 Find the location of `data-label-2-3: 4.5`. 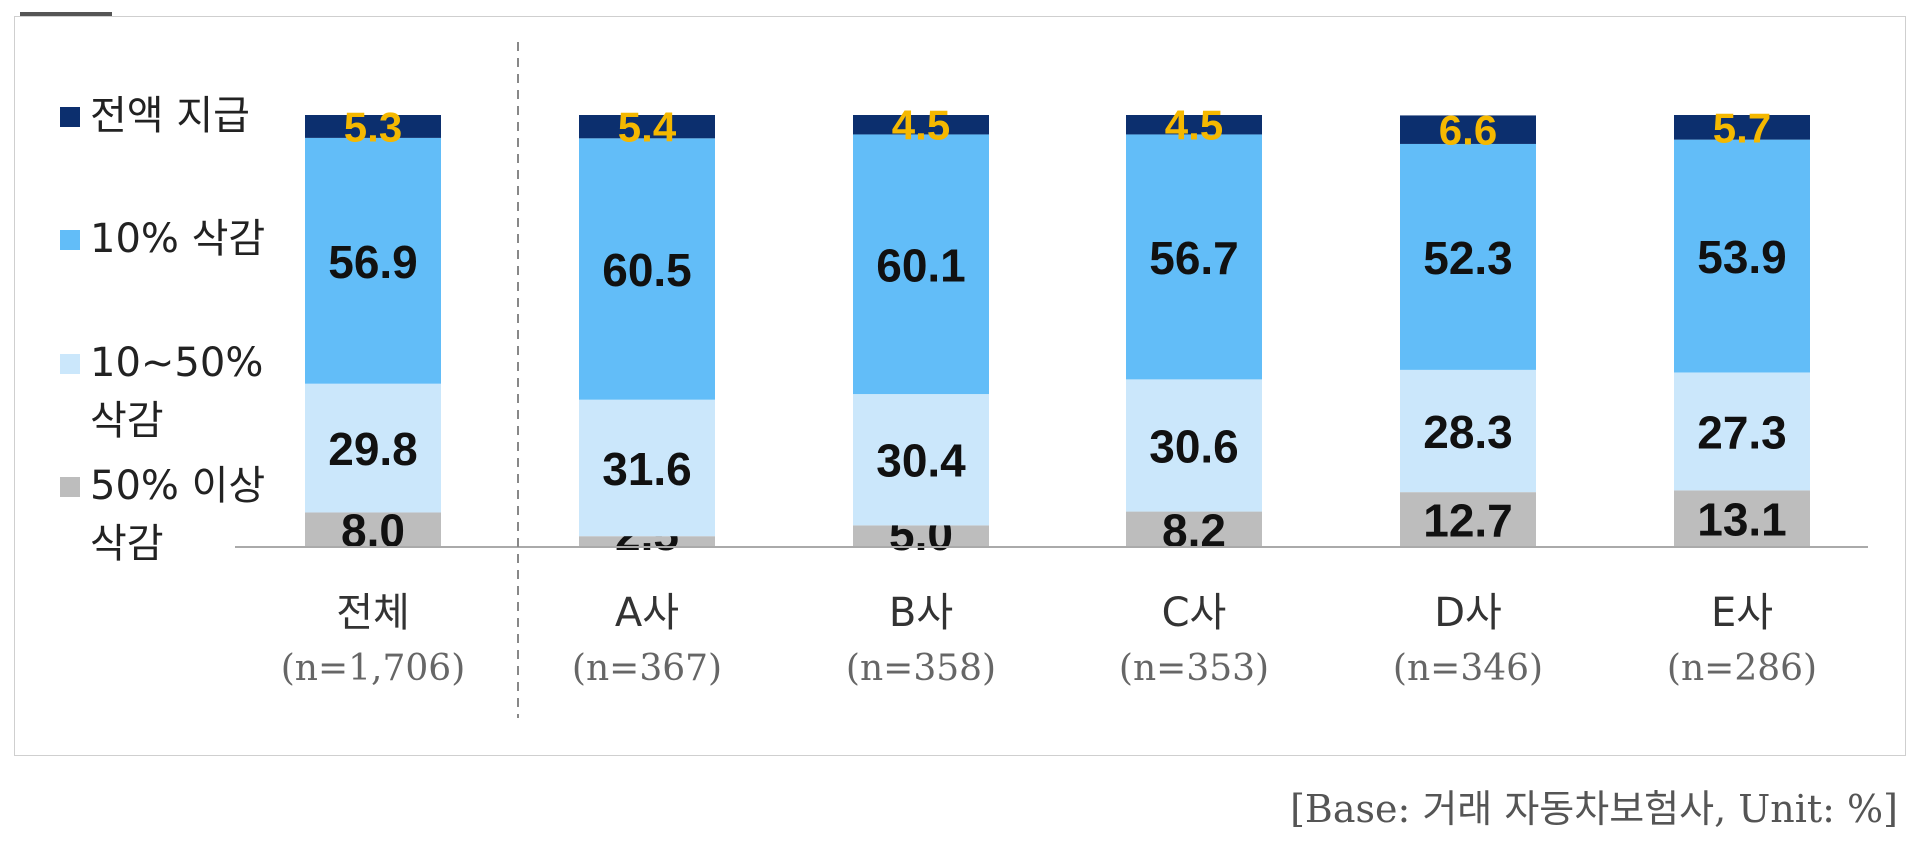

data-label-2-3: 4.5 is located at coordinates (921, 125).